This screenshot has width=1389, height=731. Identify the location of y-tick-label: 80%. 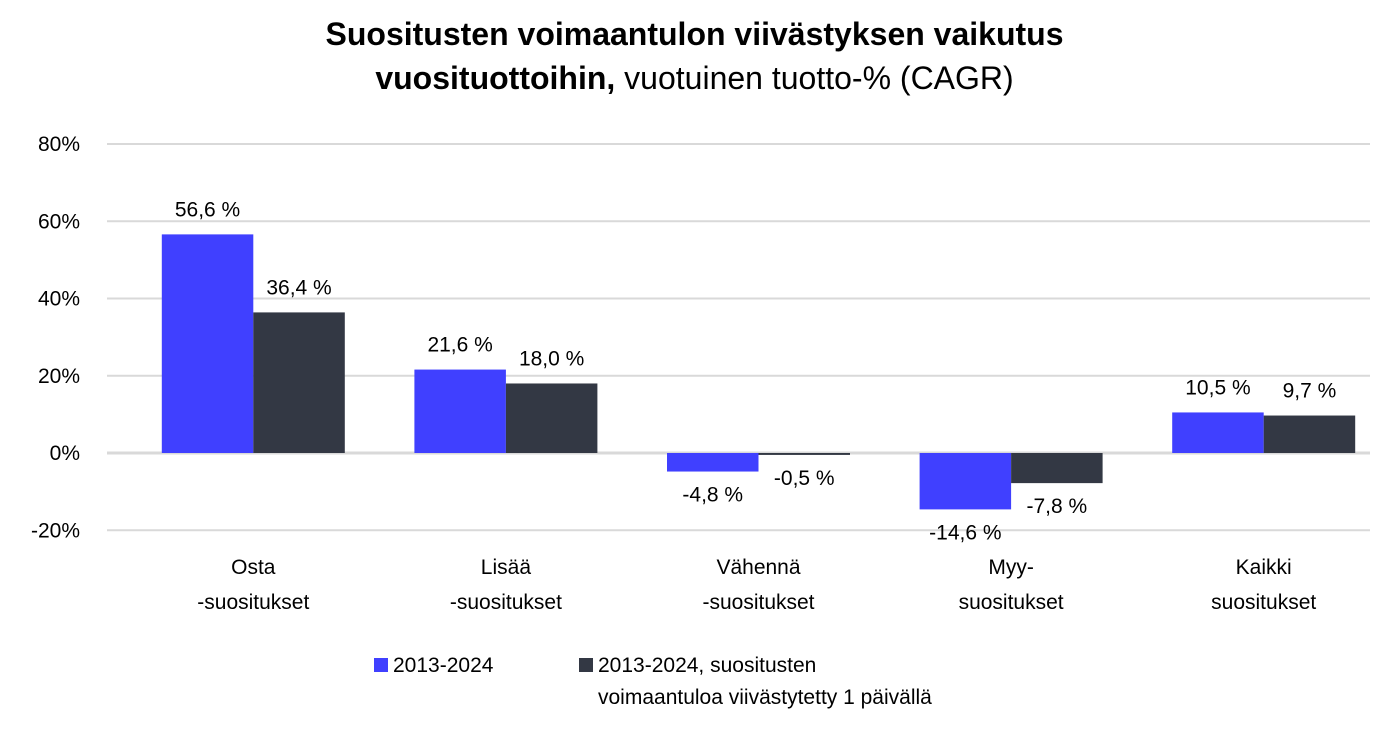
(59, 144).